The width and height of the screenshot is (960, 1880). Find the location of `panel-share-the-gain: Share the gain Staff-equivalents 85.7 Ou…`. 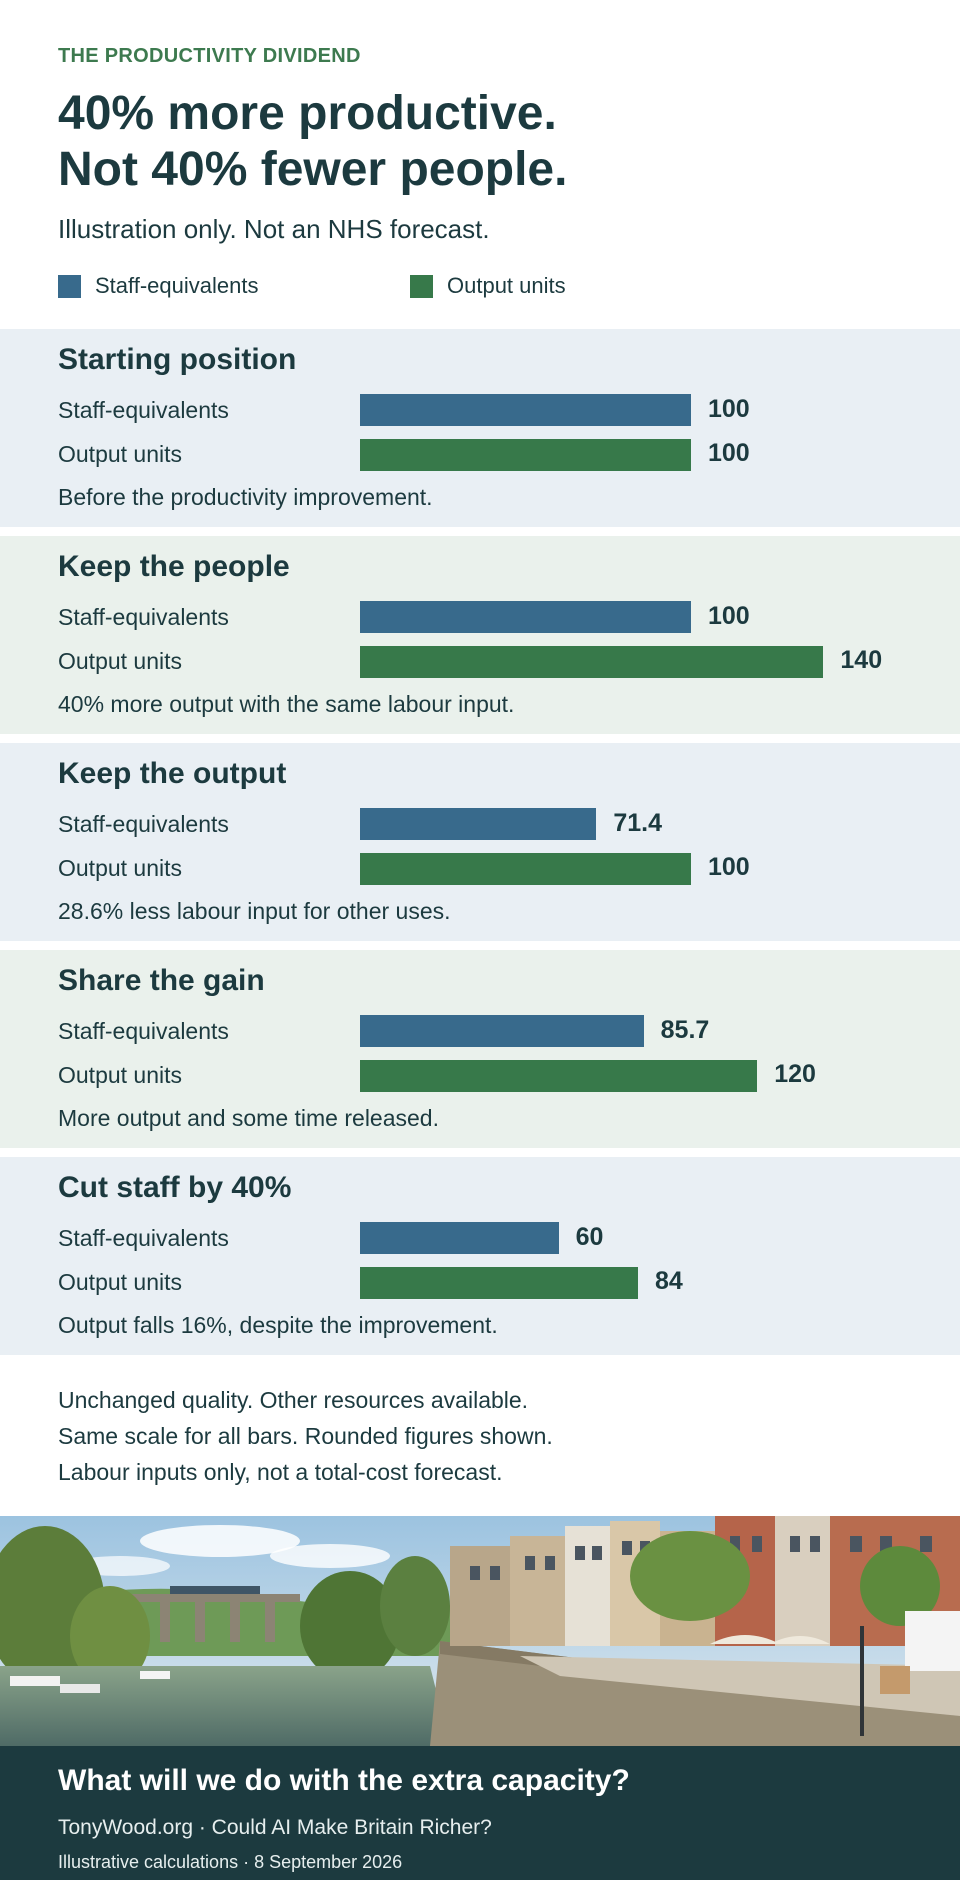

panel-share-the-gain: Share the gain Staff-equivalents 85.7 Ou… is located at coordinates (480, 1049).